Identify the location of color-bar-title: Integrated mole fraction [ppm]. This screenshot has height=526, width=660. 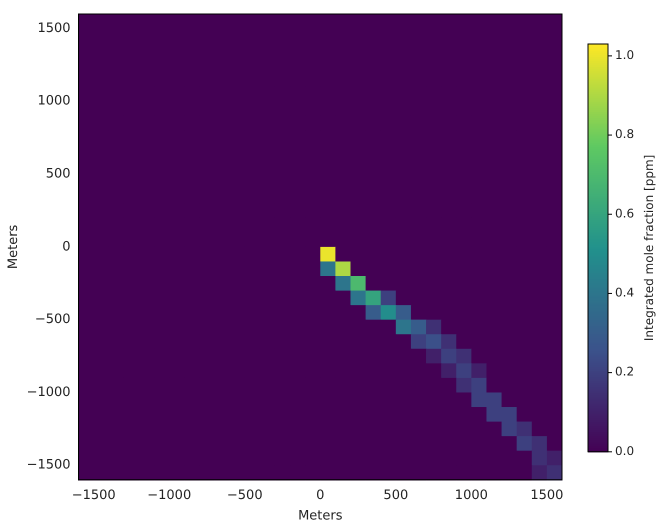
(649, 248).